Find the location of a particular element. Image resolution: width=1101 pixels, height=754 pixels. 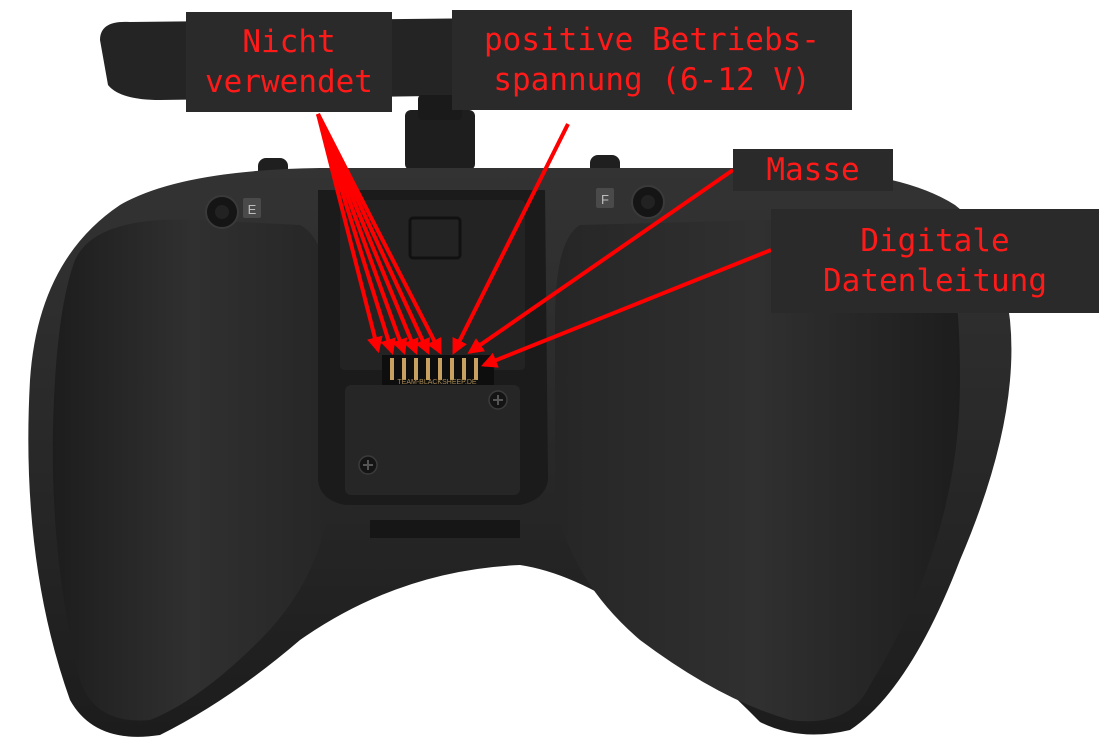

callout-ground: Masse is located at coordinates (813, 170).